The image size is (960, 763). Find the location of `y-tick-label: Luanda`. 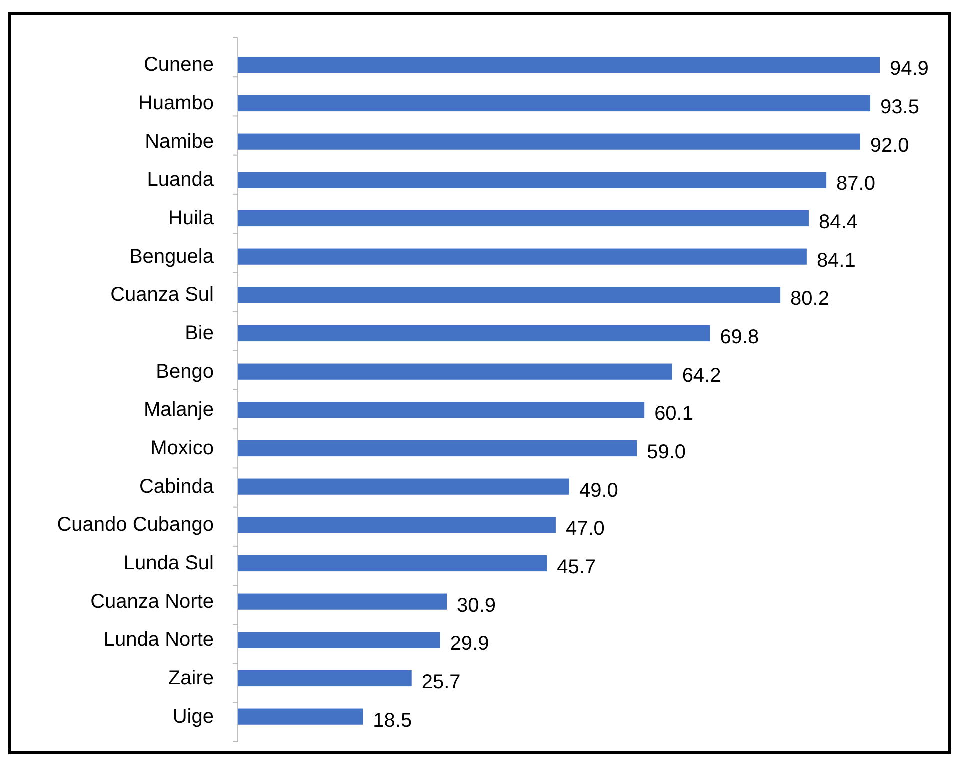

y-tick-label: Luanda is located at coordinates (181, 180).